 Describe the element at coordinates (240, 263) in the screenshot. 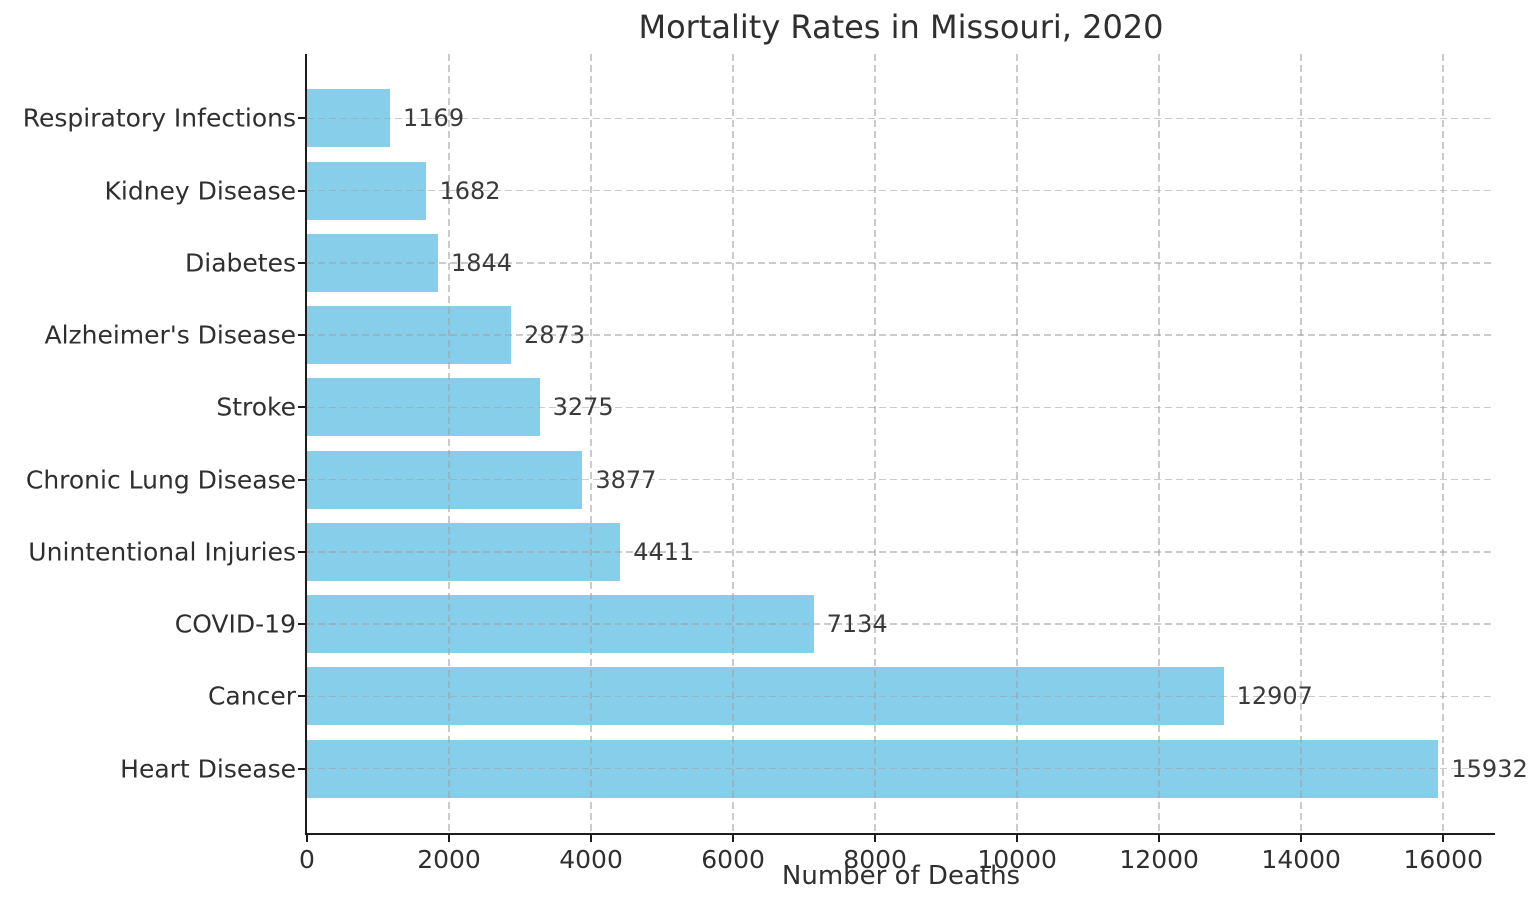

I see `category-label-diabetes: Diabetes` at that location.